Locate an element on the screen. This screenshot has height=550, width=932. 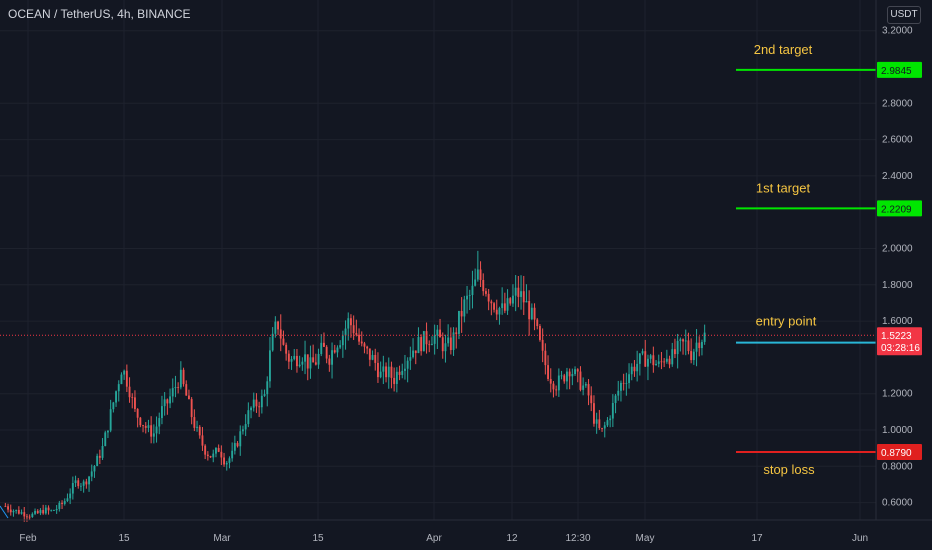
x-tick-label: May is located at coordinates (645, 538).